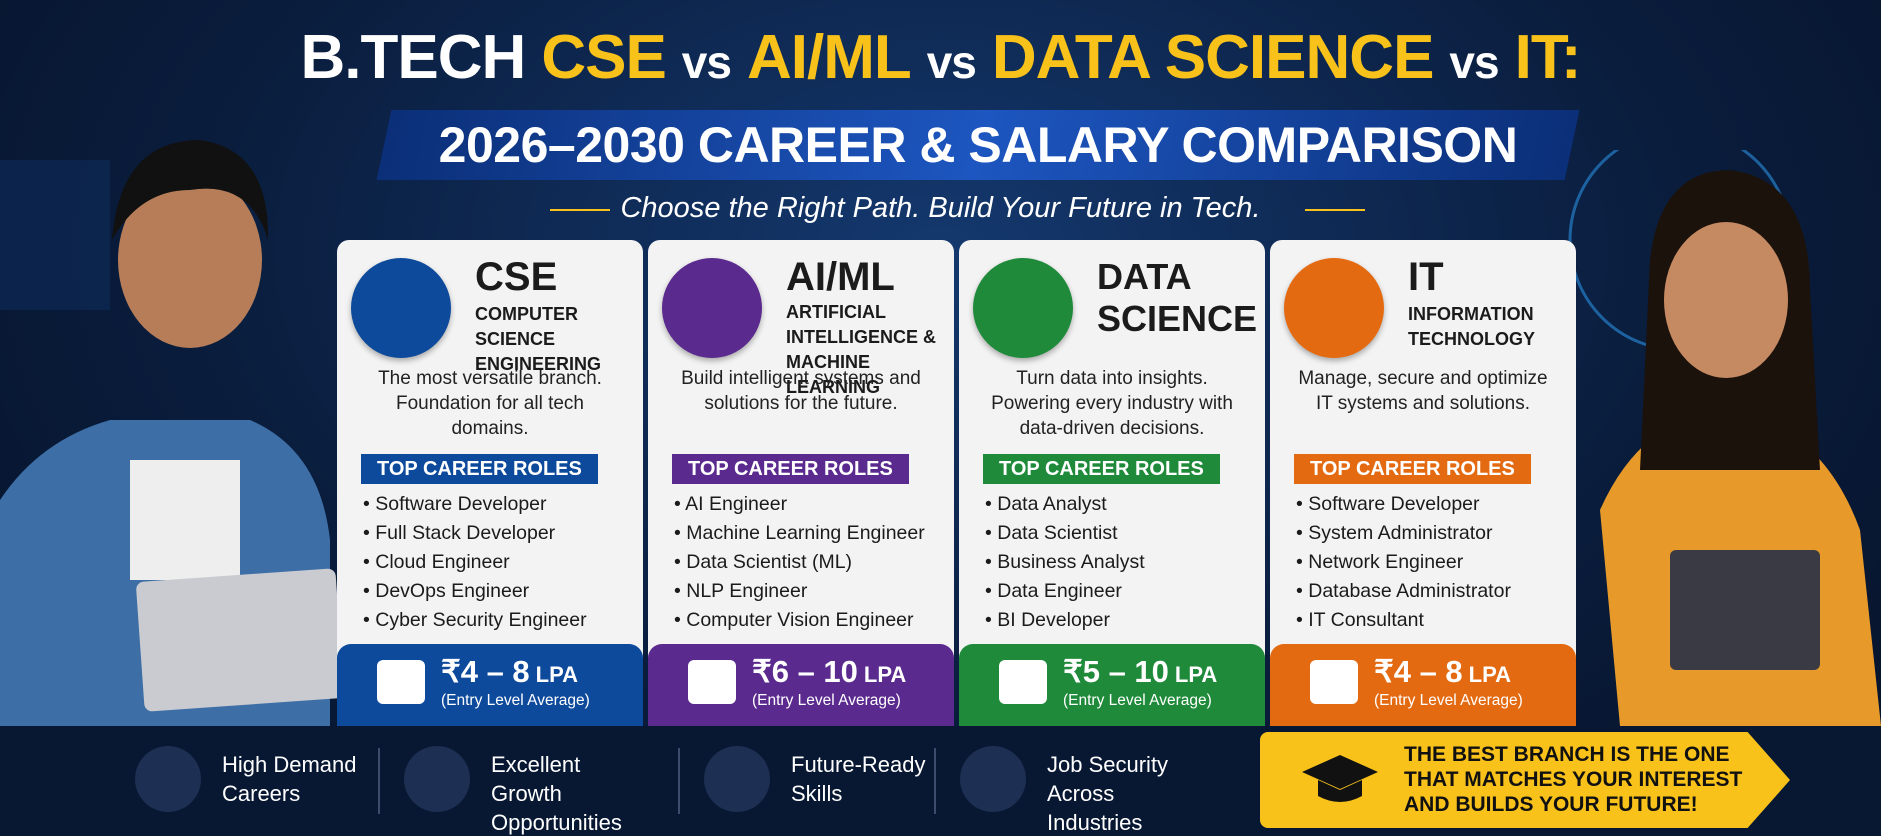 Image resolution: width=1881 pixels, height=836 pixels. I want to click on salary: ₹6 – 10 LPA, so click(829, 671).